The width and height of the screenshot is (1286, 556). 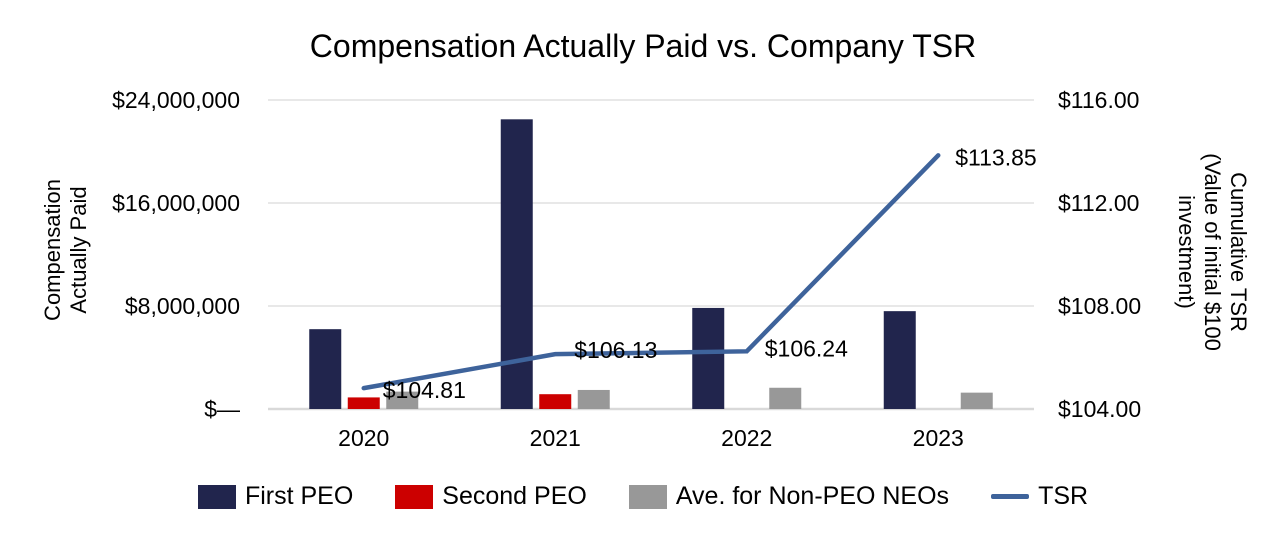 I want to click on bar-second-peo-2021, so click(x=555, y=401).